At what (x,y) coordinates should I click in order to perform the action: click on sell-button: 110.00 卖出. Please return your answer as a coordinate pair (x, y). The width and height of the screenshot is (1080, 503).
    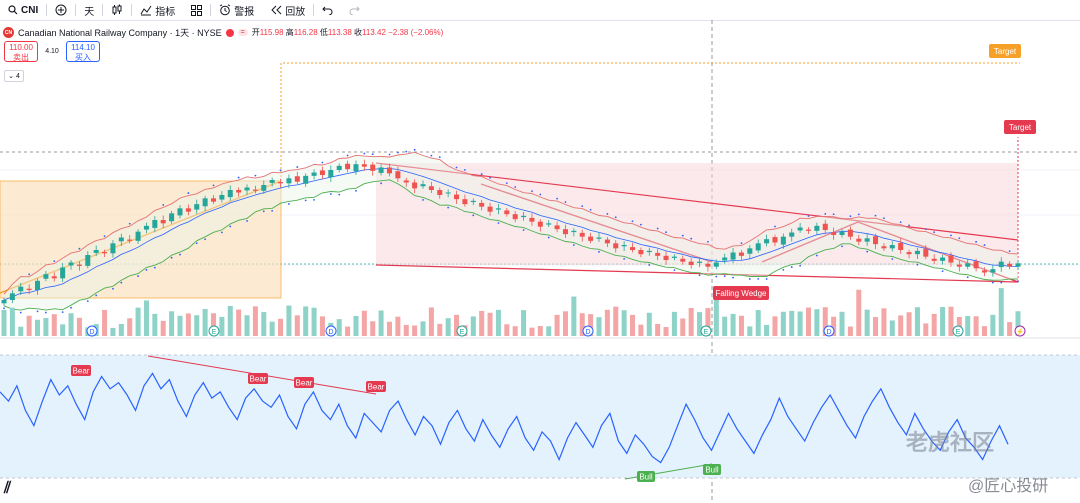
    Looking at the image, I should click on (21, 51).